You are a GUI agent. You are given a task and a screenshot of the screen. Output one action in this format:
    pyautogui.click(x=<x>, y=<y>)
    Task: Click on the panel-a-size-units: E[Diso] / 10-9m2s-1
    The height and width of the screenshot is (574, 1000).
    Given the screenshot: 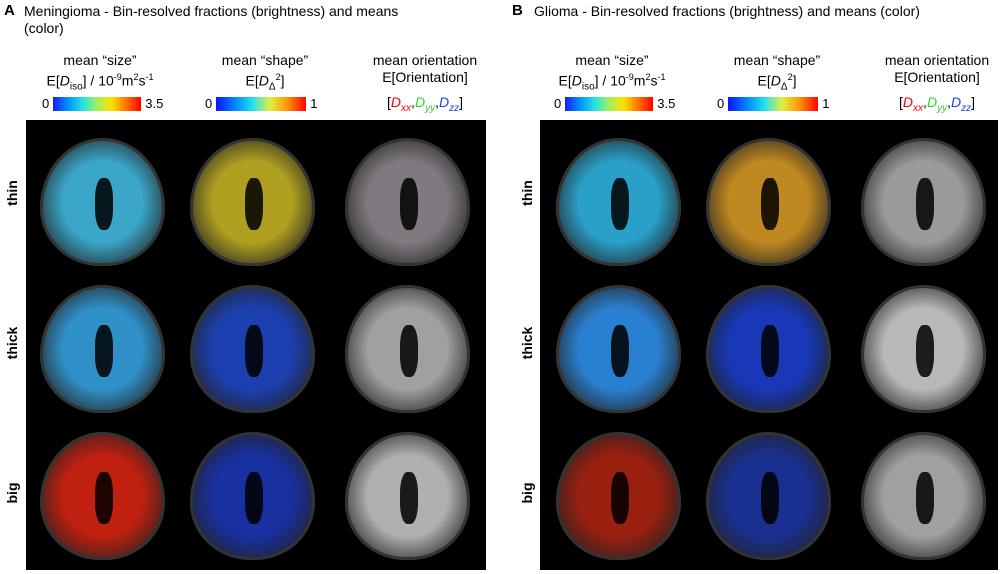 What is the action you would take?
    pyautogui.click(x=100, y=82)
    